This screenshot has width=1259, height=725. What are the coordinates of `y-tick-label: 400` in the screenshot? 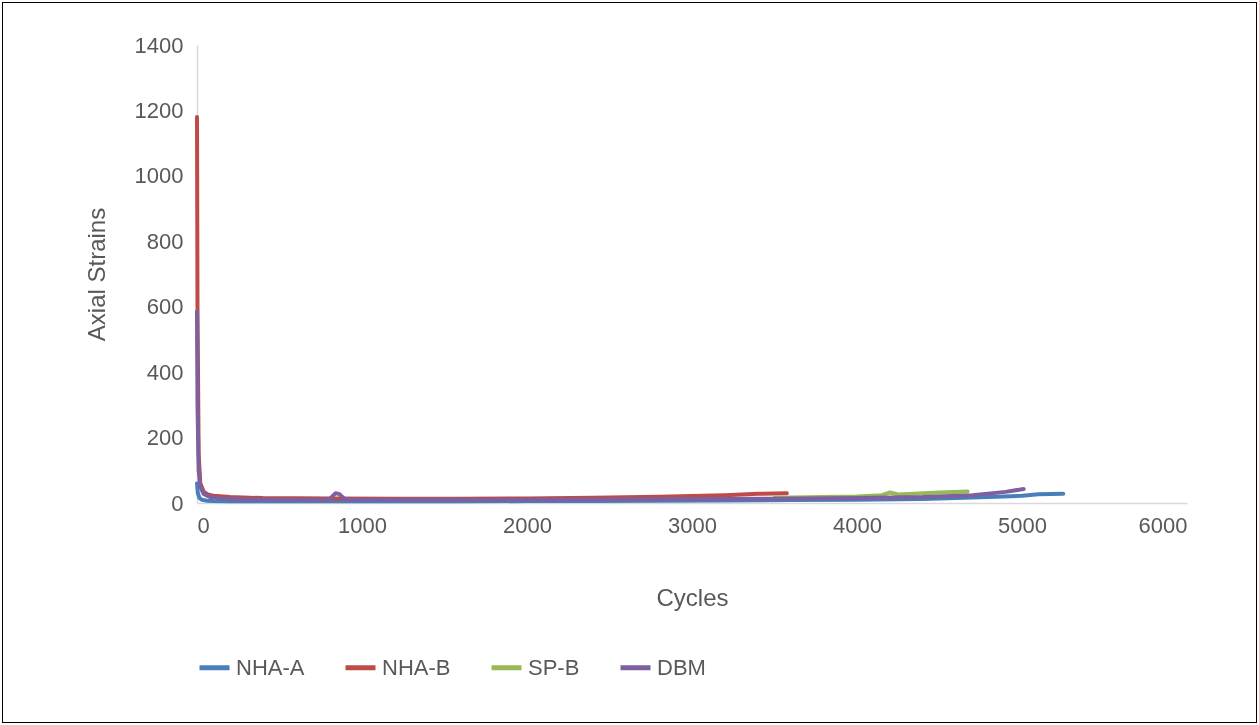 It's located at (165, 372).